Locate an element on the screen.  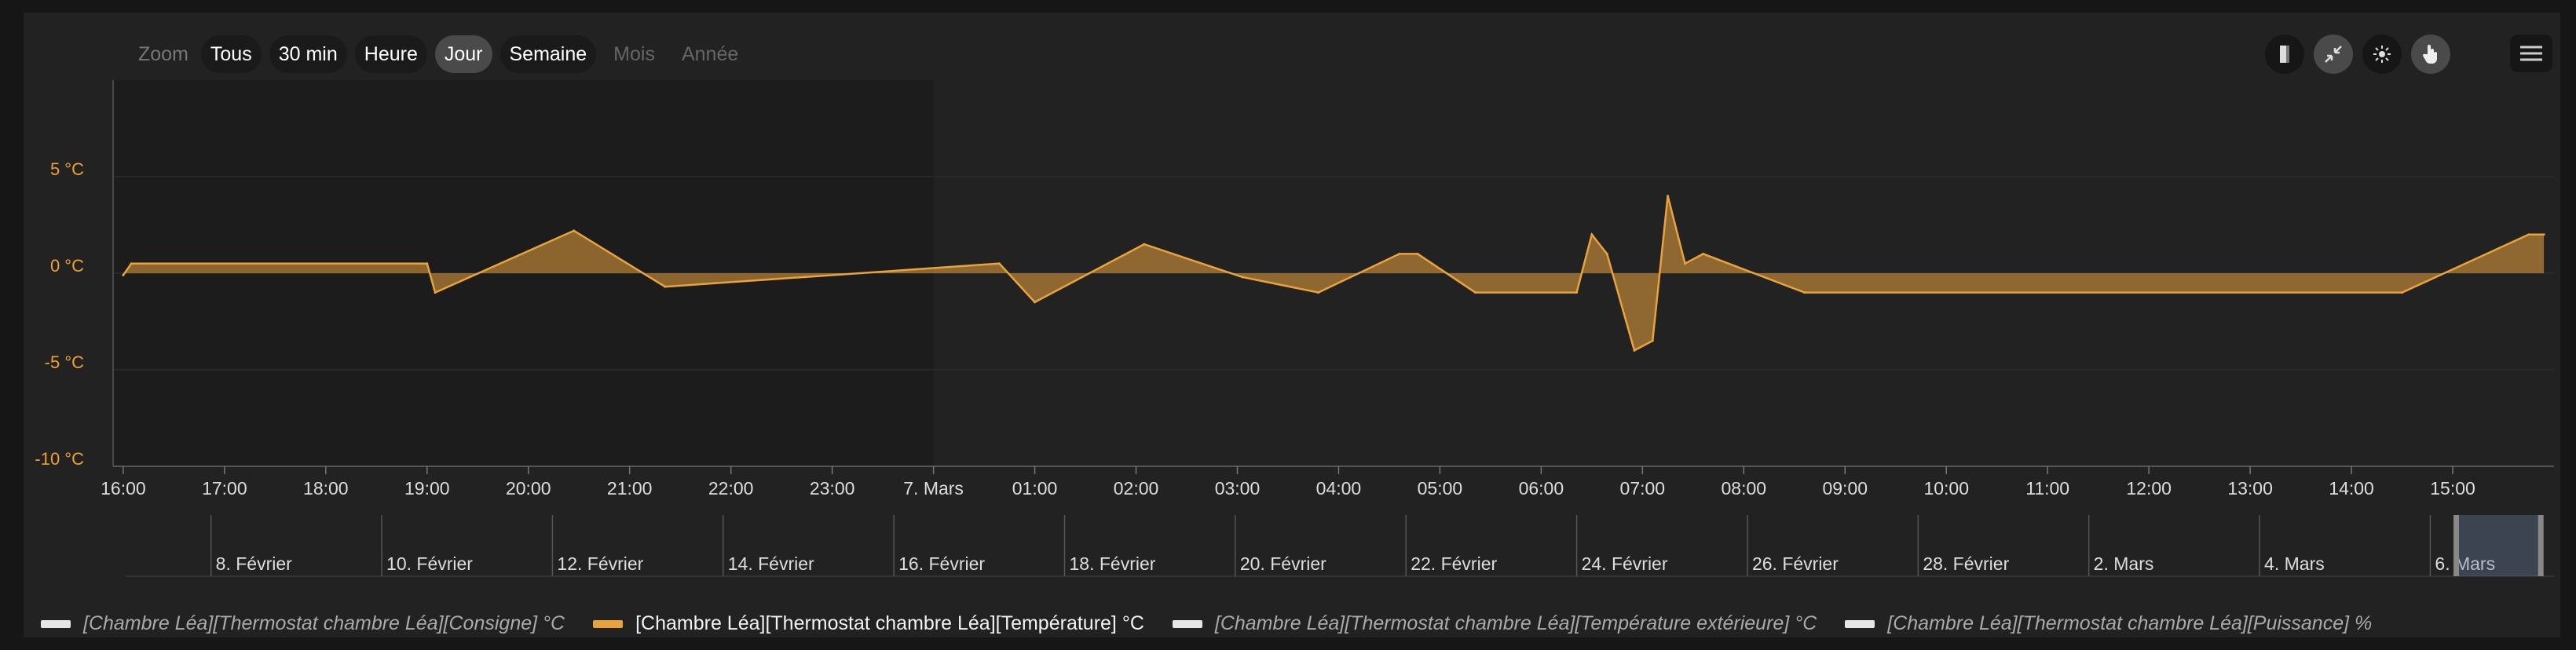
x-tick-label: 03:00 is located at coordinates (1238, 488).